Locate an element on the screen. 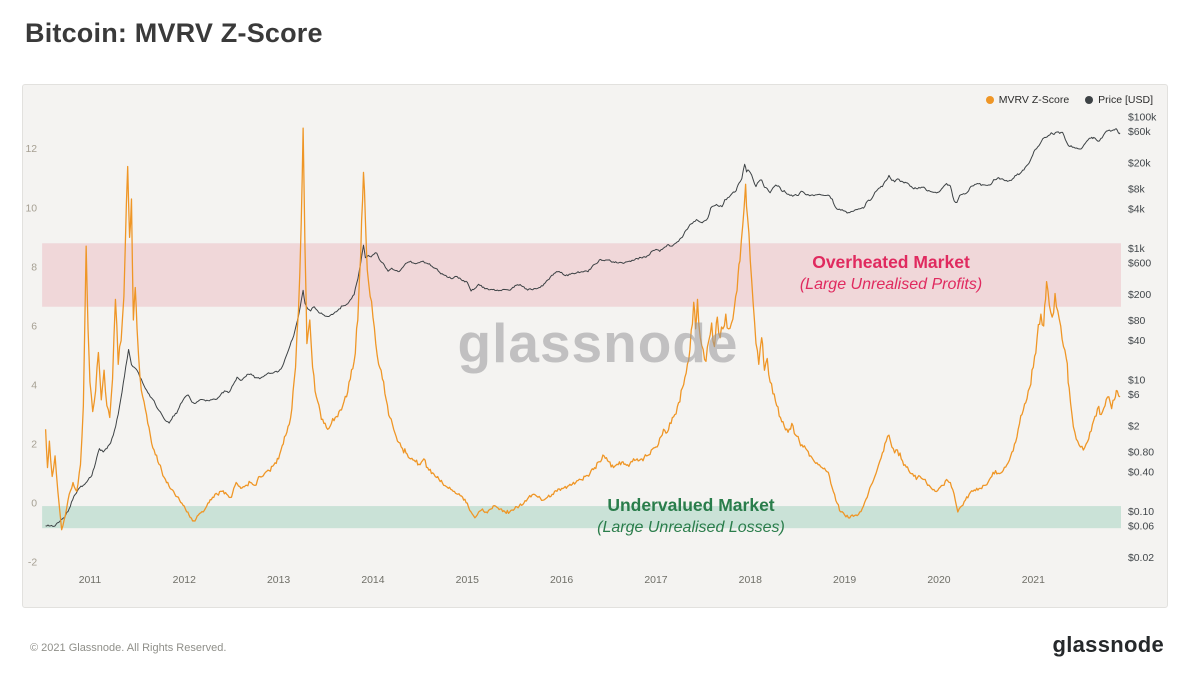 This screenshot has height=677, width=1190. right-axis-tick-label: $0.10 is located at coordinates (1141, 512).